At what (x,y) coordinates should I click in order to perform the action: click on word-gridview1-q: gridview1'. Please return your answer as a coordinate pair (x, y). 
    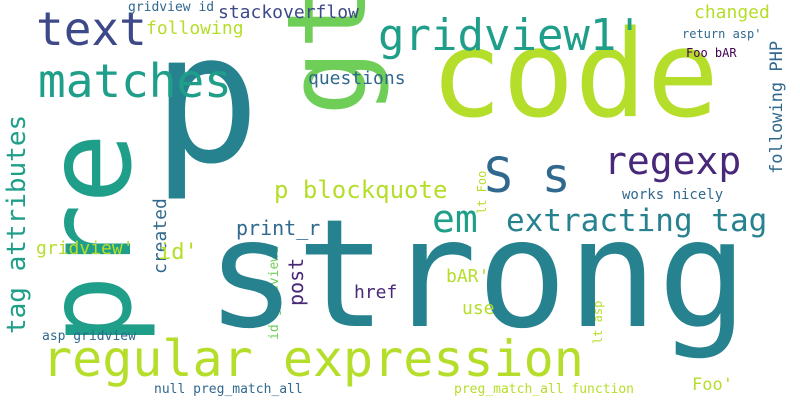
    Looking at the image, I should click on (510, 35).